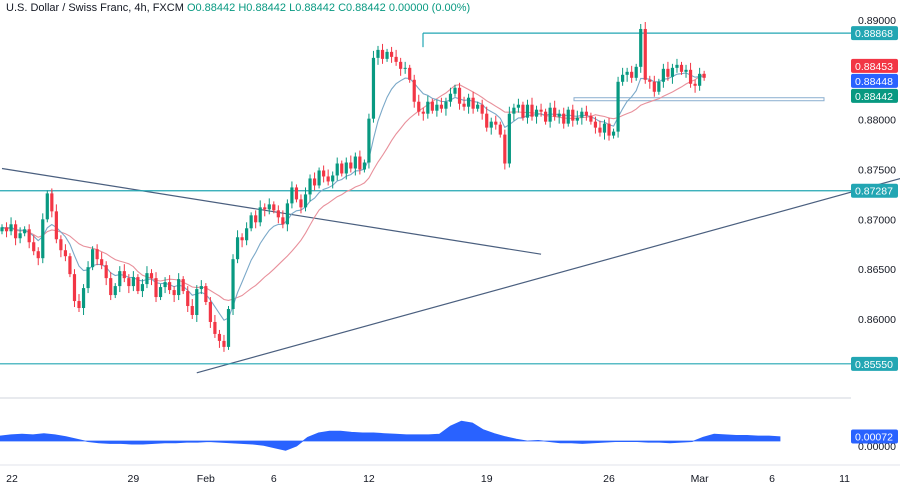  I want to click on indicator-tag-bg, so click(874, 436).